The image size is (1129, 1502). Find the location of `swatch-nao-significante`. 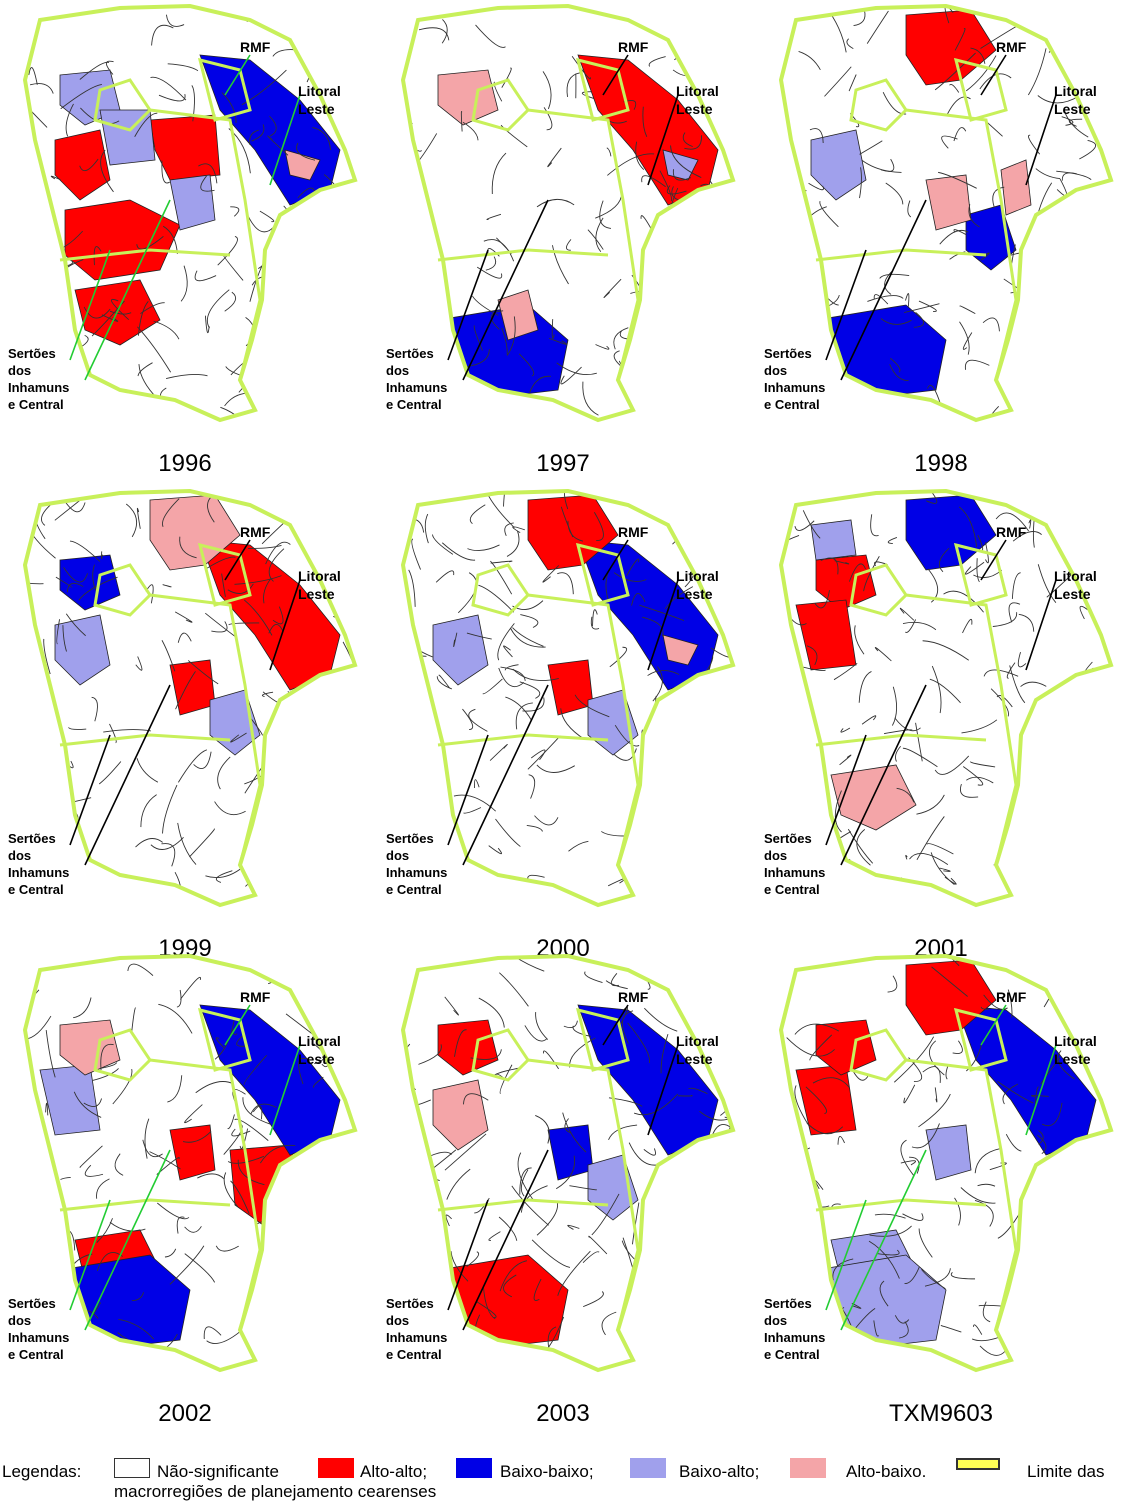

swatch-nao-significante is located at coordinates (132, 1468).